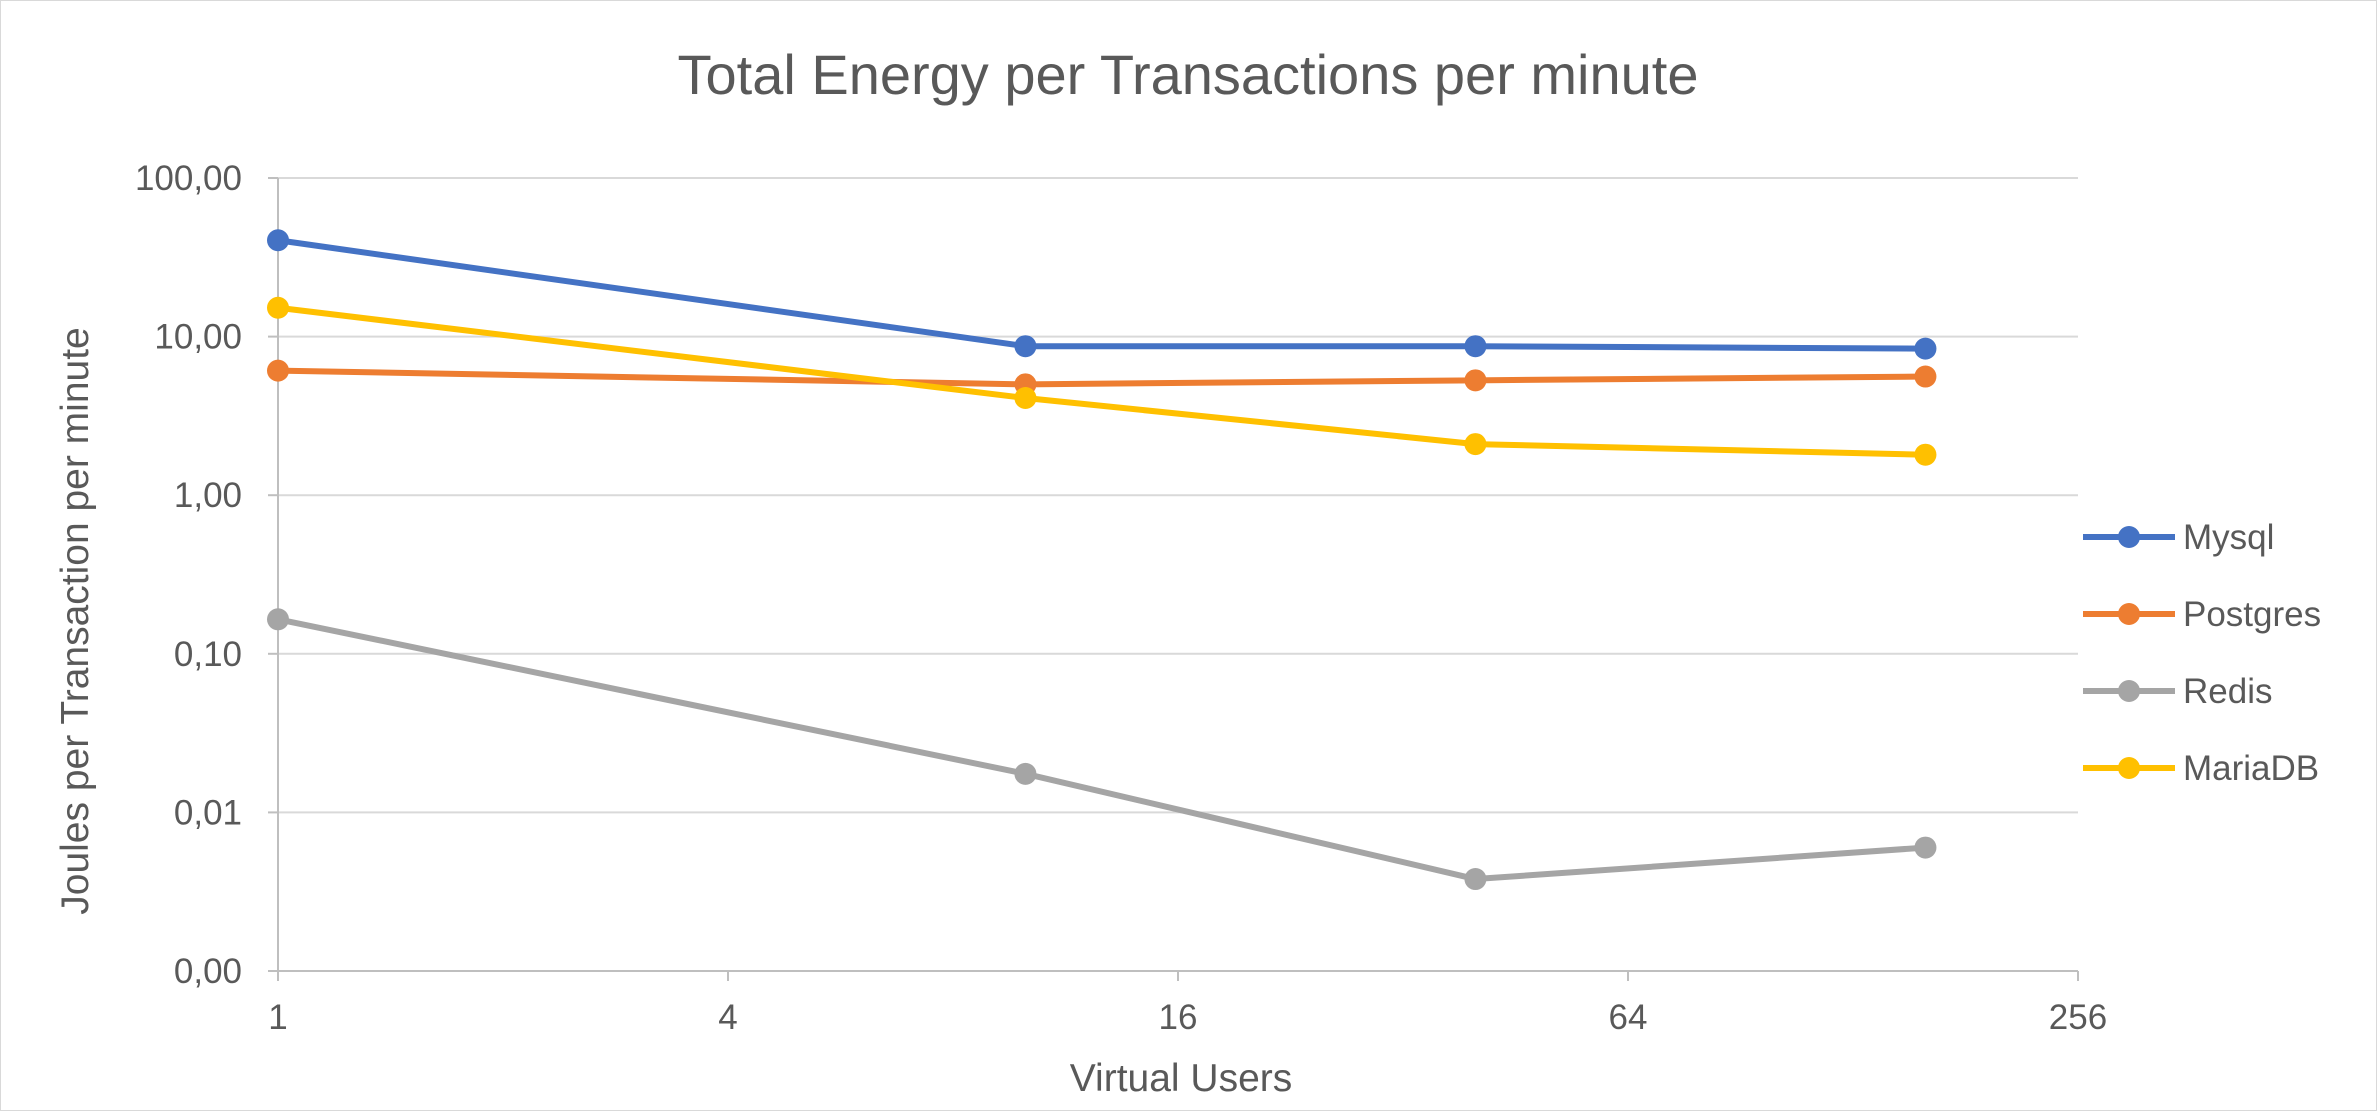 Image resolution: width=2377 pixels, height=1111 pixels. I want to click on y-axis-title: Joules per Transaction per minute, so click(75, 620).